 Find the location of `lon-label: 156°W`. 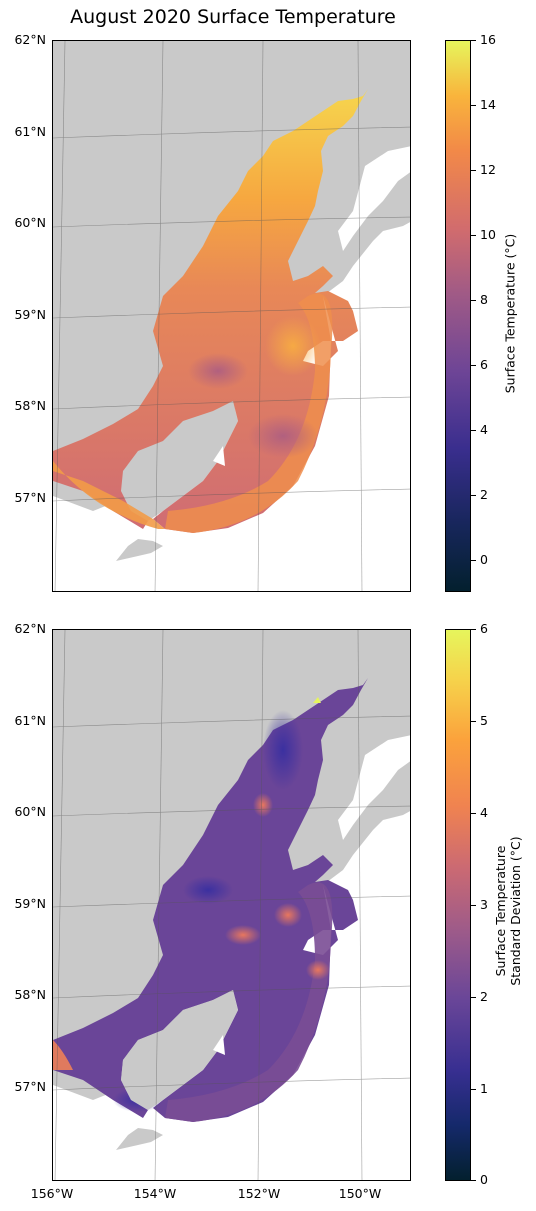

lon-label: 156°W is located at coordinates (52, 1193).